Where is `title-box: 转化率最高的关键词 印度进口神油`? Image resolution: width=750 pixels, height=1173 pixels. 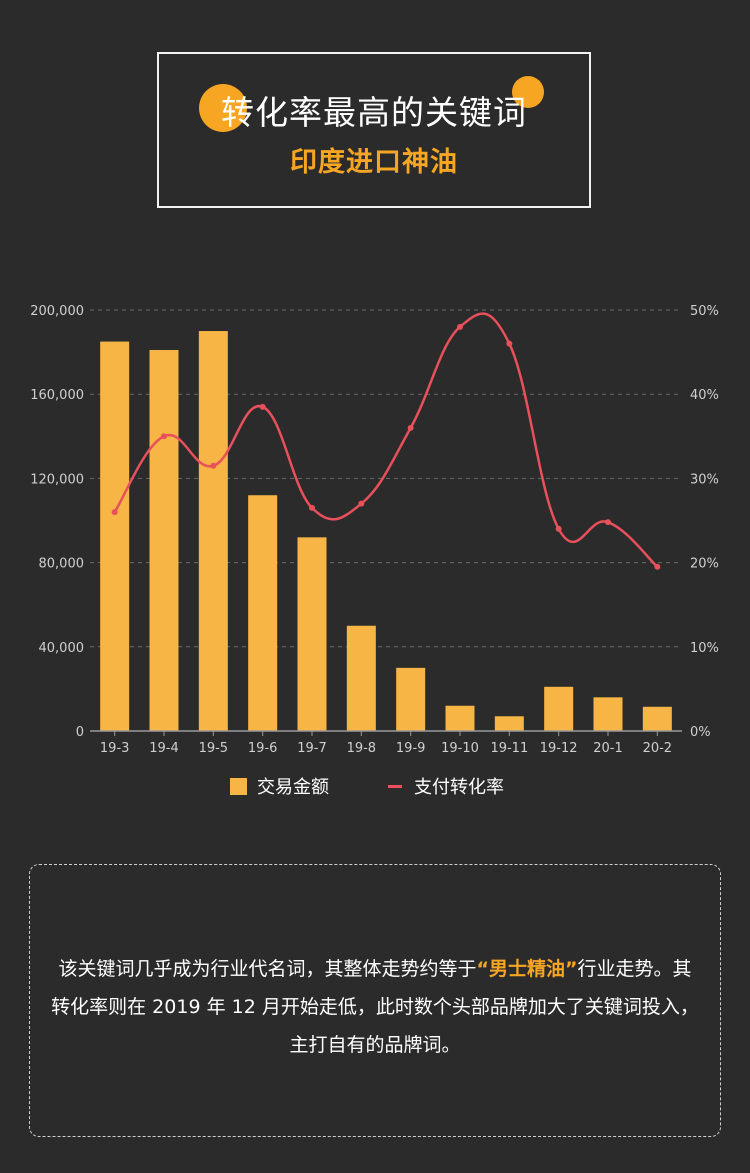
title-box: 转化率最高的关键词 印度进口神油 is located at coordinates (374, 130).